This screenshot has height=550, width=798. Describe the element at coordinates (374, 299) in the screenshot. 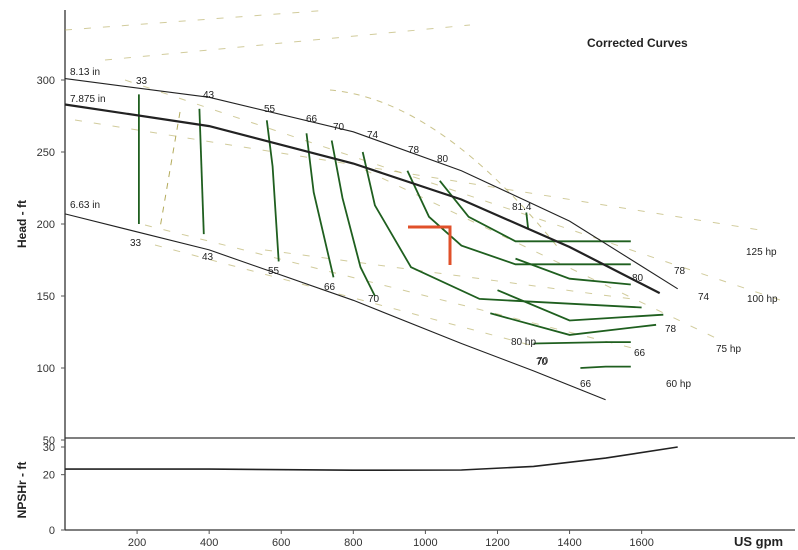

I see `efficiency-label-bottom: 70` at that location.